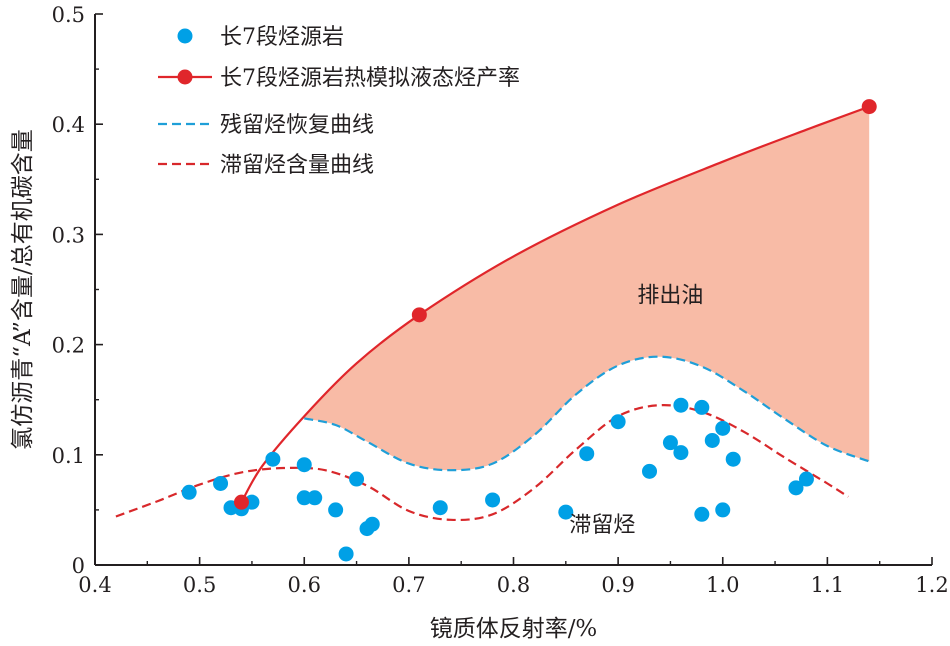 The width and height of the screenshot is (950, 646). Describe the element at coordinates (282, 37) in the screenshot. I see `legend-label: 长7段烃源岩` at that location.